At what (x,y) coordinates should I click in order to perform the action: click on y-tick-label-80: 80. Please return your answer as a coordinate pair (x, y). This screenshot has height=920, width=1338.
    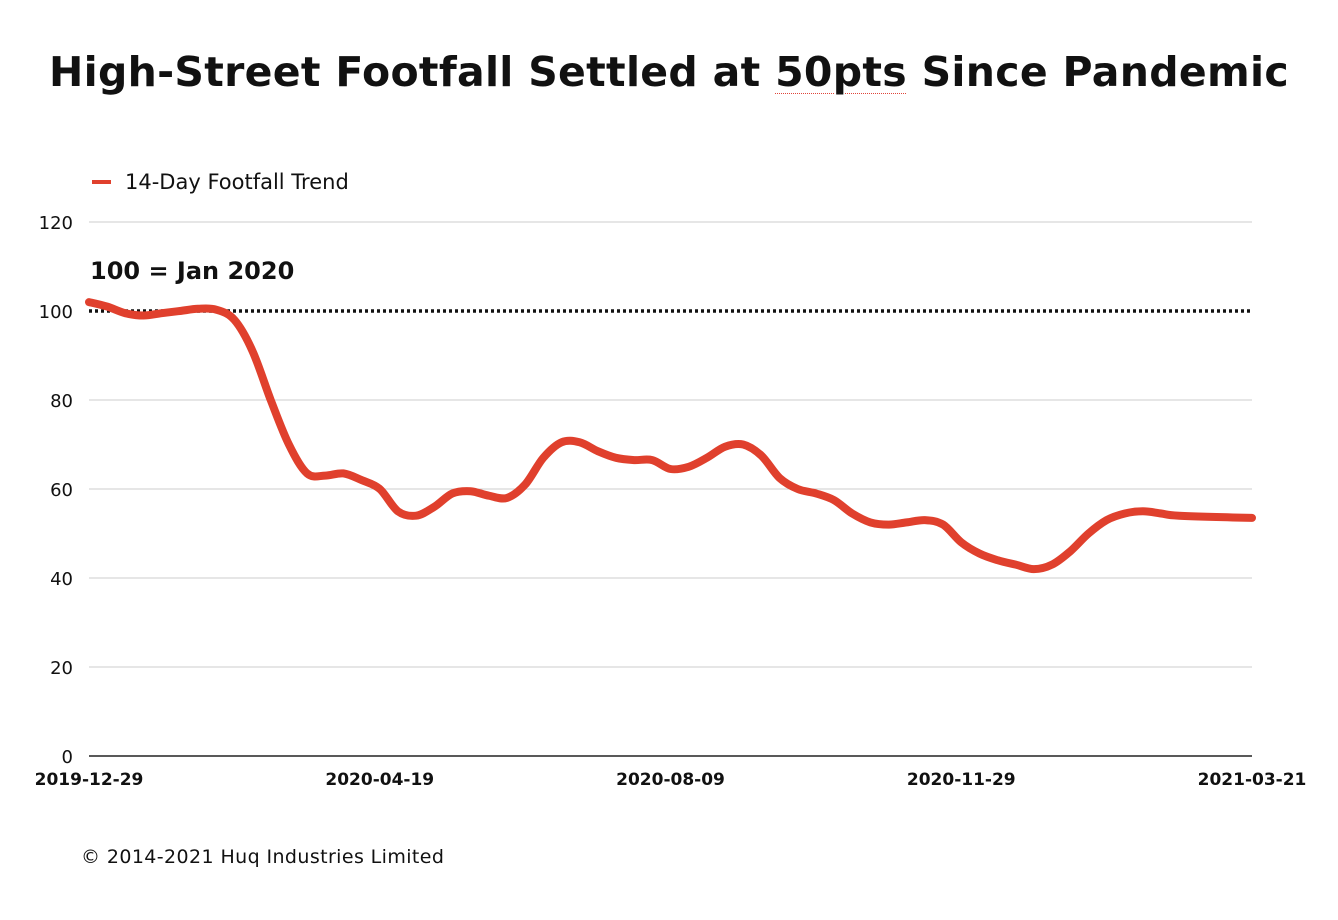
    Looking at the image, I should click on (61, 401).